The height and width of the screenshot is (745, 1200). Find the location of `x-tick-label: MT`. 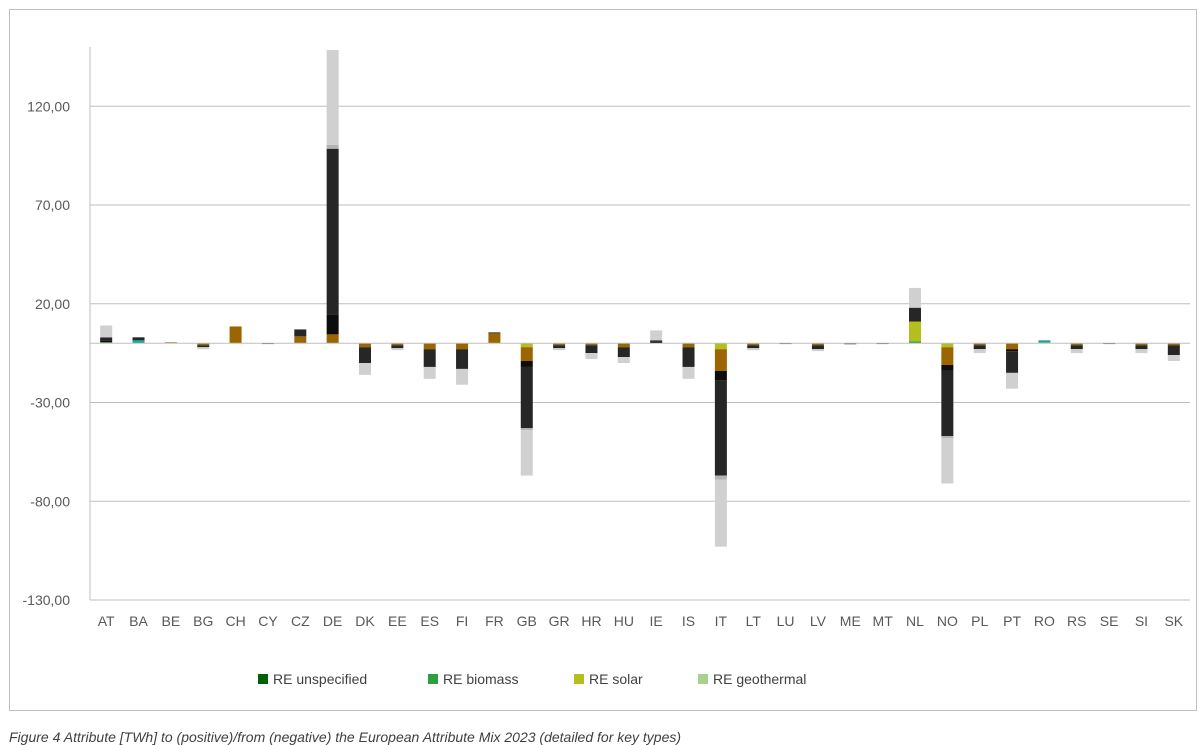

x-tick-label: MT is located at coordinates (883, 621).